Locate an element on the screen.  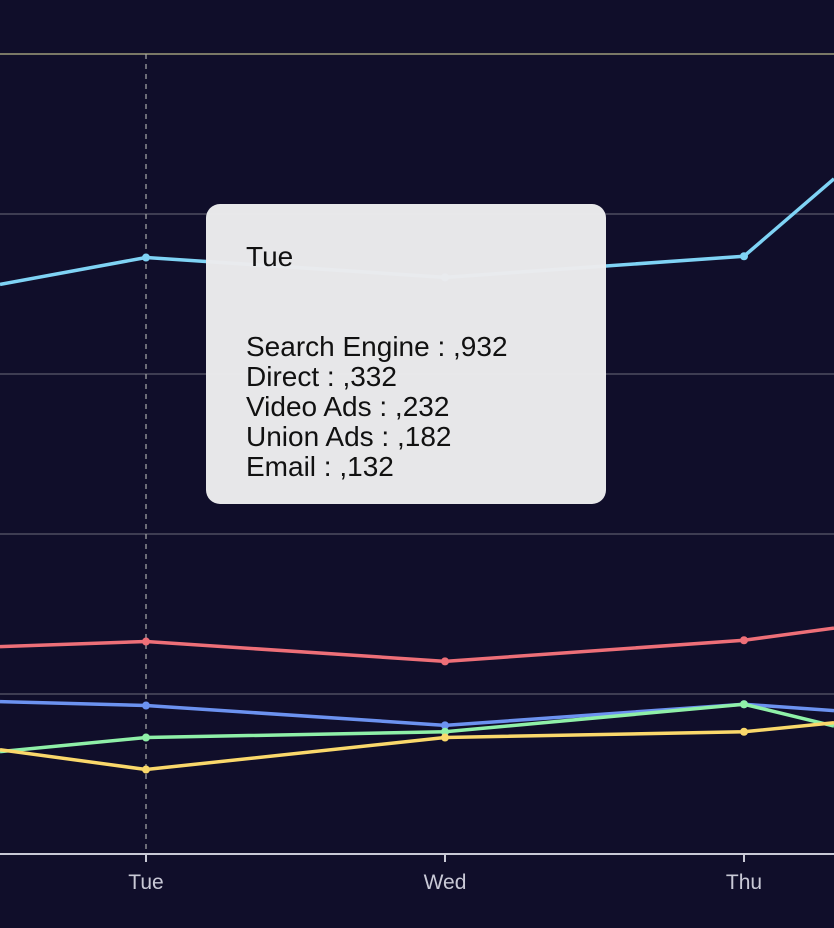
tooltip-row-video-ads: Video Ads : ,232 is located at coordinates (348, 406).